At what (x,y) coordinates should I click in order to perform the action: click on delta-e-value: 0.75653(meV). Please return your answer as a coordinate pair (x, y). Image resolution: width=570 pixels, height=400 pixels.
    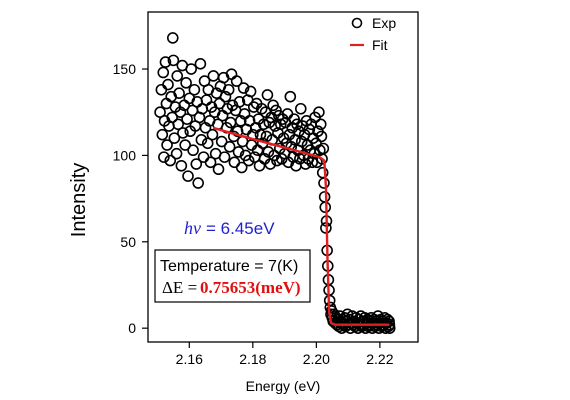
    Looking at the image, I should click on (250, 287).